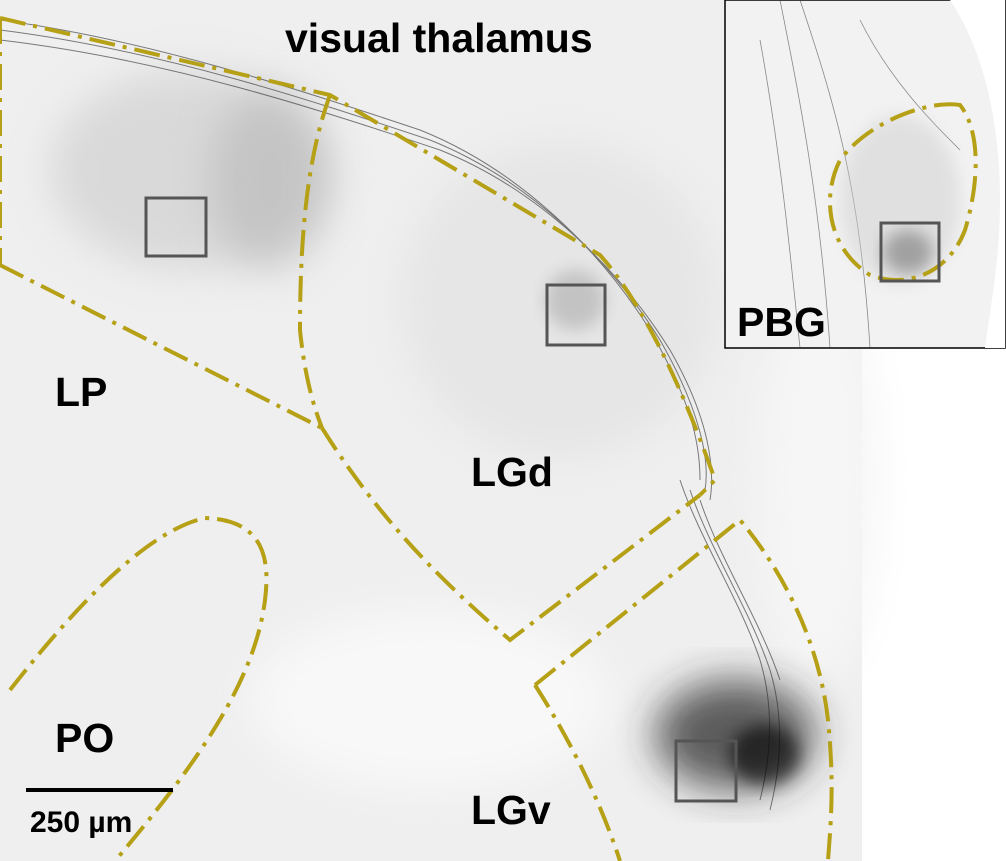 The width and height of the screenshot is (1006, 861). Describe the element at coordinates (577, 772) in the screenshot. I see `lgv-left-boundary` at that location.